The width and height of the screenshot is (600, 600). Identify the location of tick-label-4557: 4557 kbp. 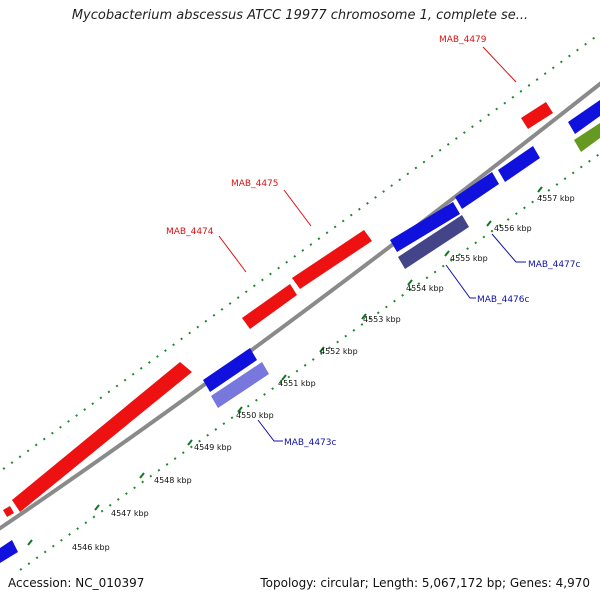
(556, 198).